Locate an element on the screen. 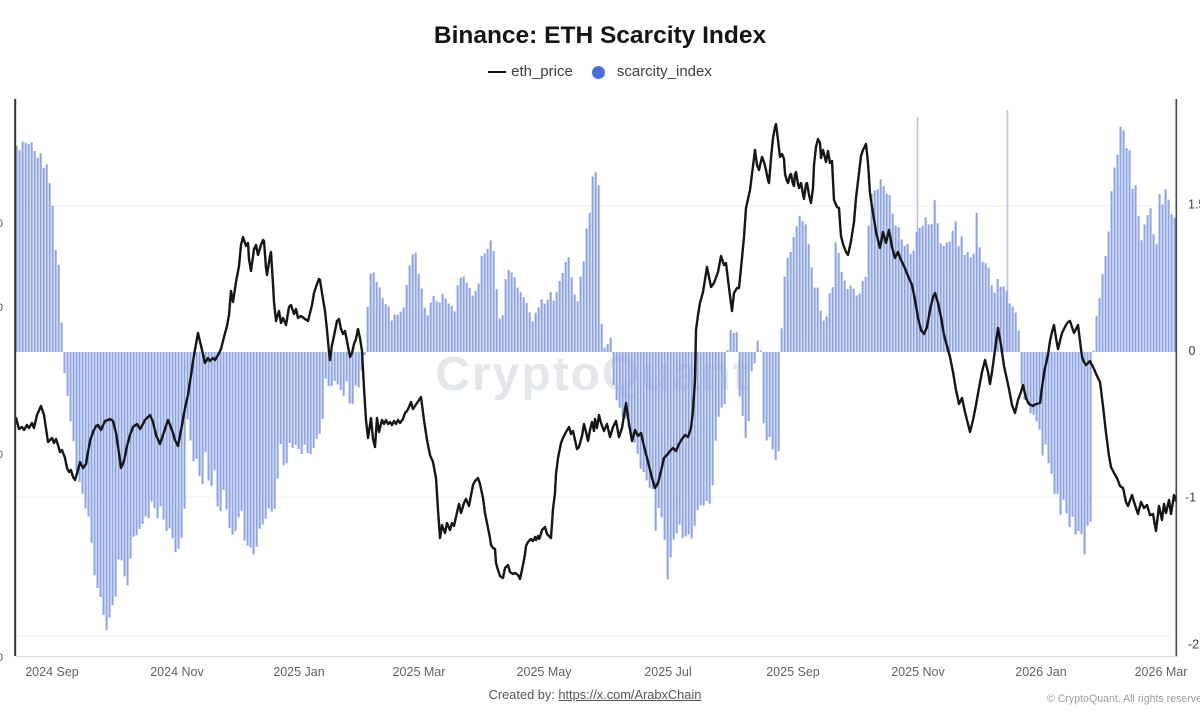 The width and height of the screenshot is (1200, 719). svg-text: 0 is located at coordinates (1192, 351).